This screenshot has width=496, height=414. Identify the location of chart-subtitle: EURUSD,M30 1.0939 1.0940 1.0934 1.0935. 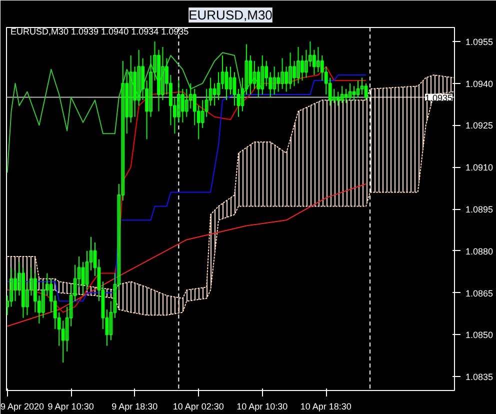
(99, 31).